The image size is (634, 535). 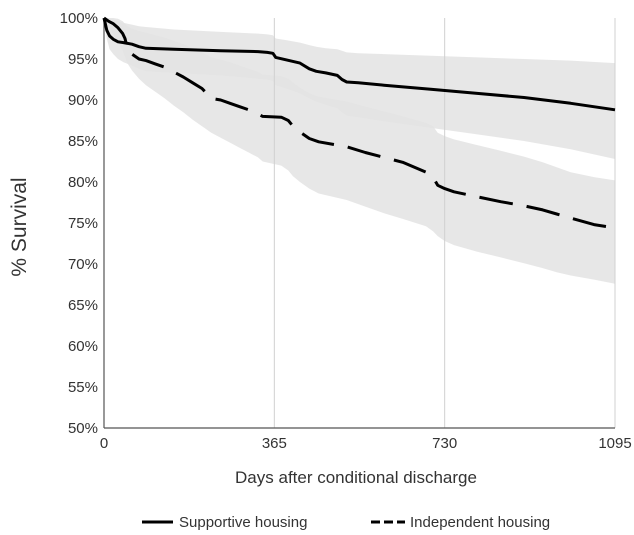 What do you see at coordinates (83, 141) in the screenshot?
I see `y-tick-label: 85%` at bounding box center [83, 141].